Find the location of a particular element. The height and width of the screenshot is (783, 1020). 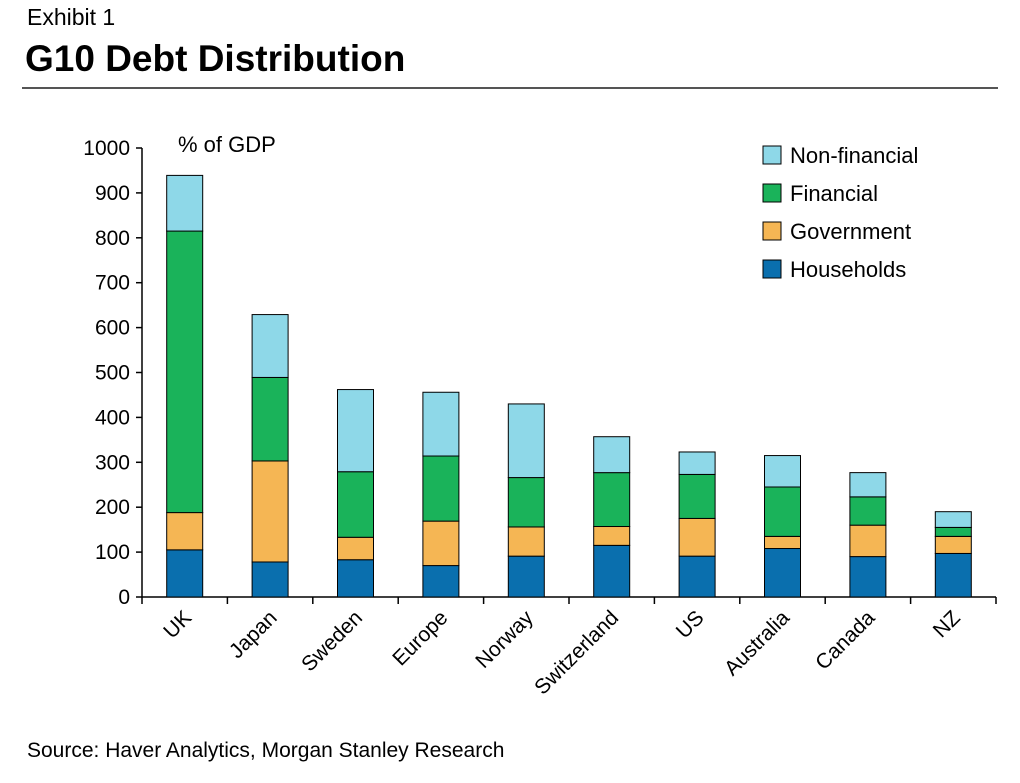

bar-segment-households-europe is located at coordinates (441, 581).